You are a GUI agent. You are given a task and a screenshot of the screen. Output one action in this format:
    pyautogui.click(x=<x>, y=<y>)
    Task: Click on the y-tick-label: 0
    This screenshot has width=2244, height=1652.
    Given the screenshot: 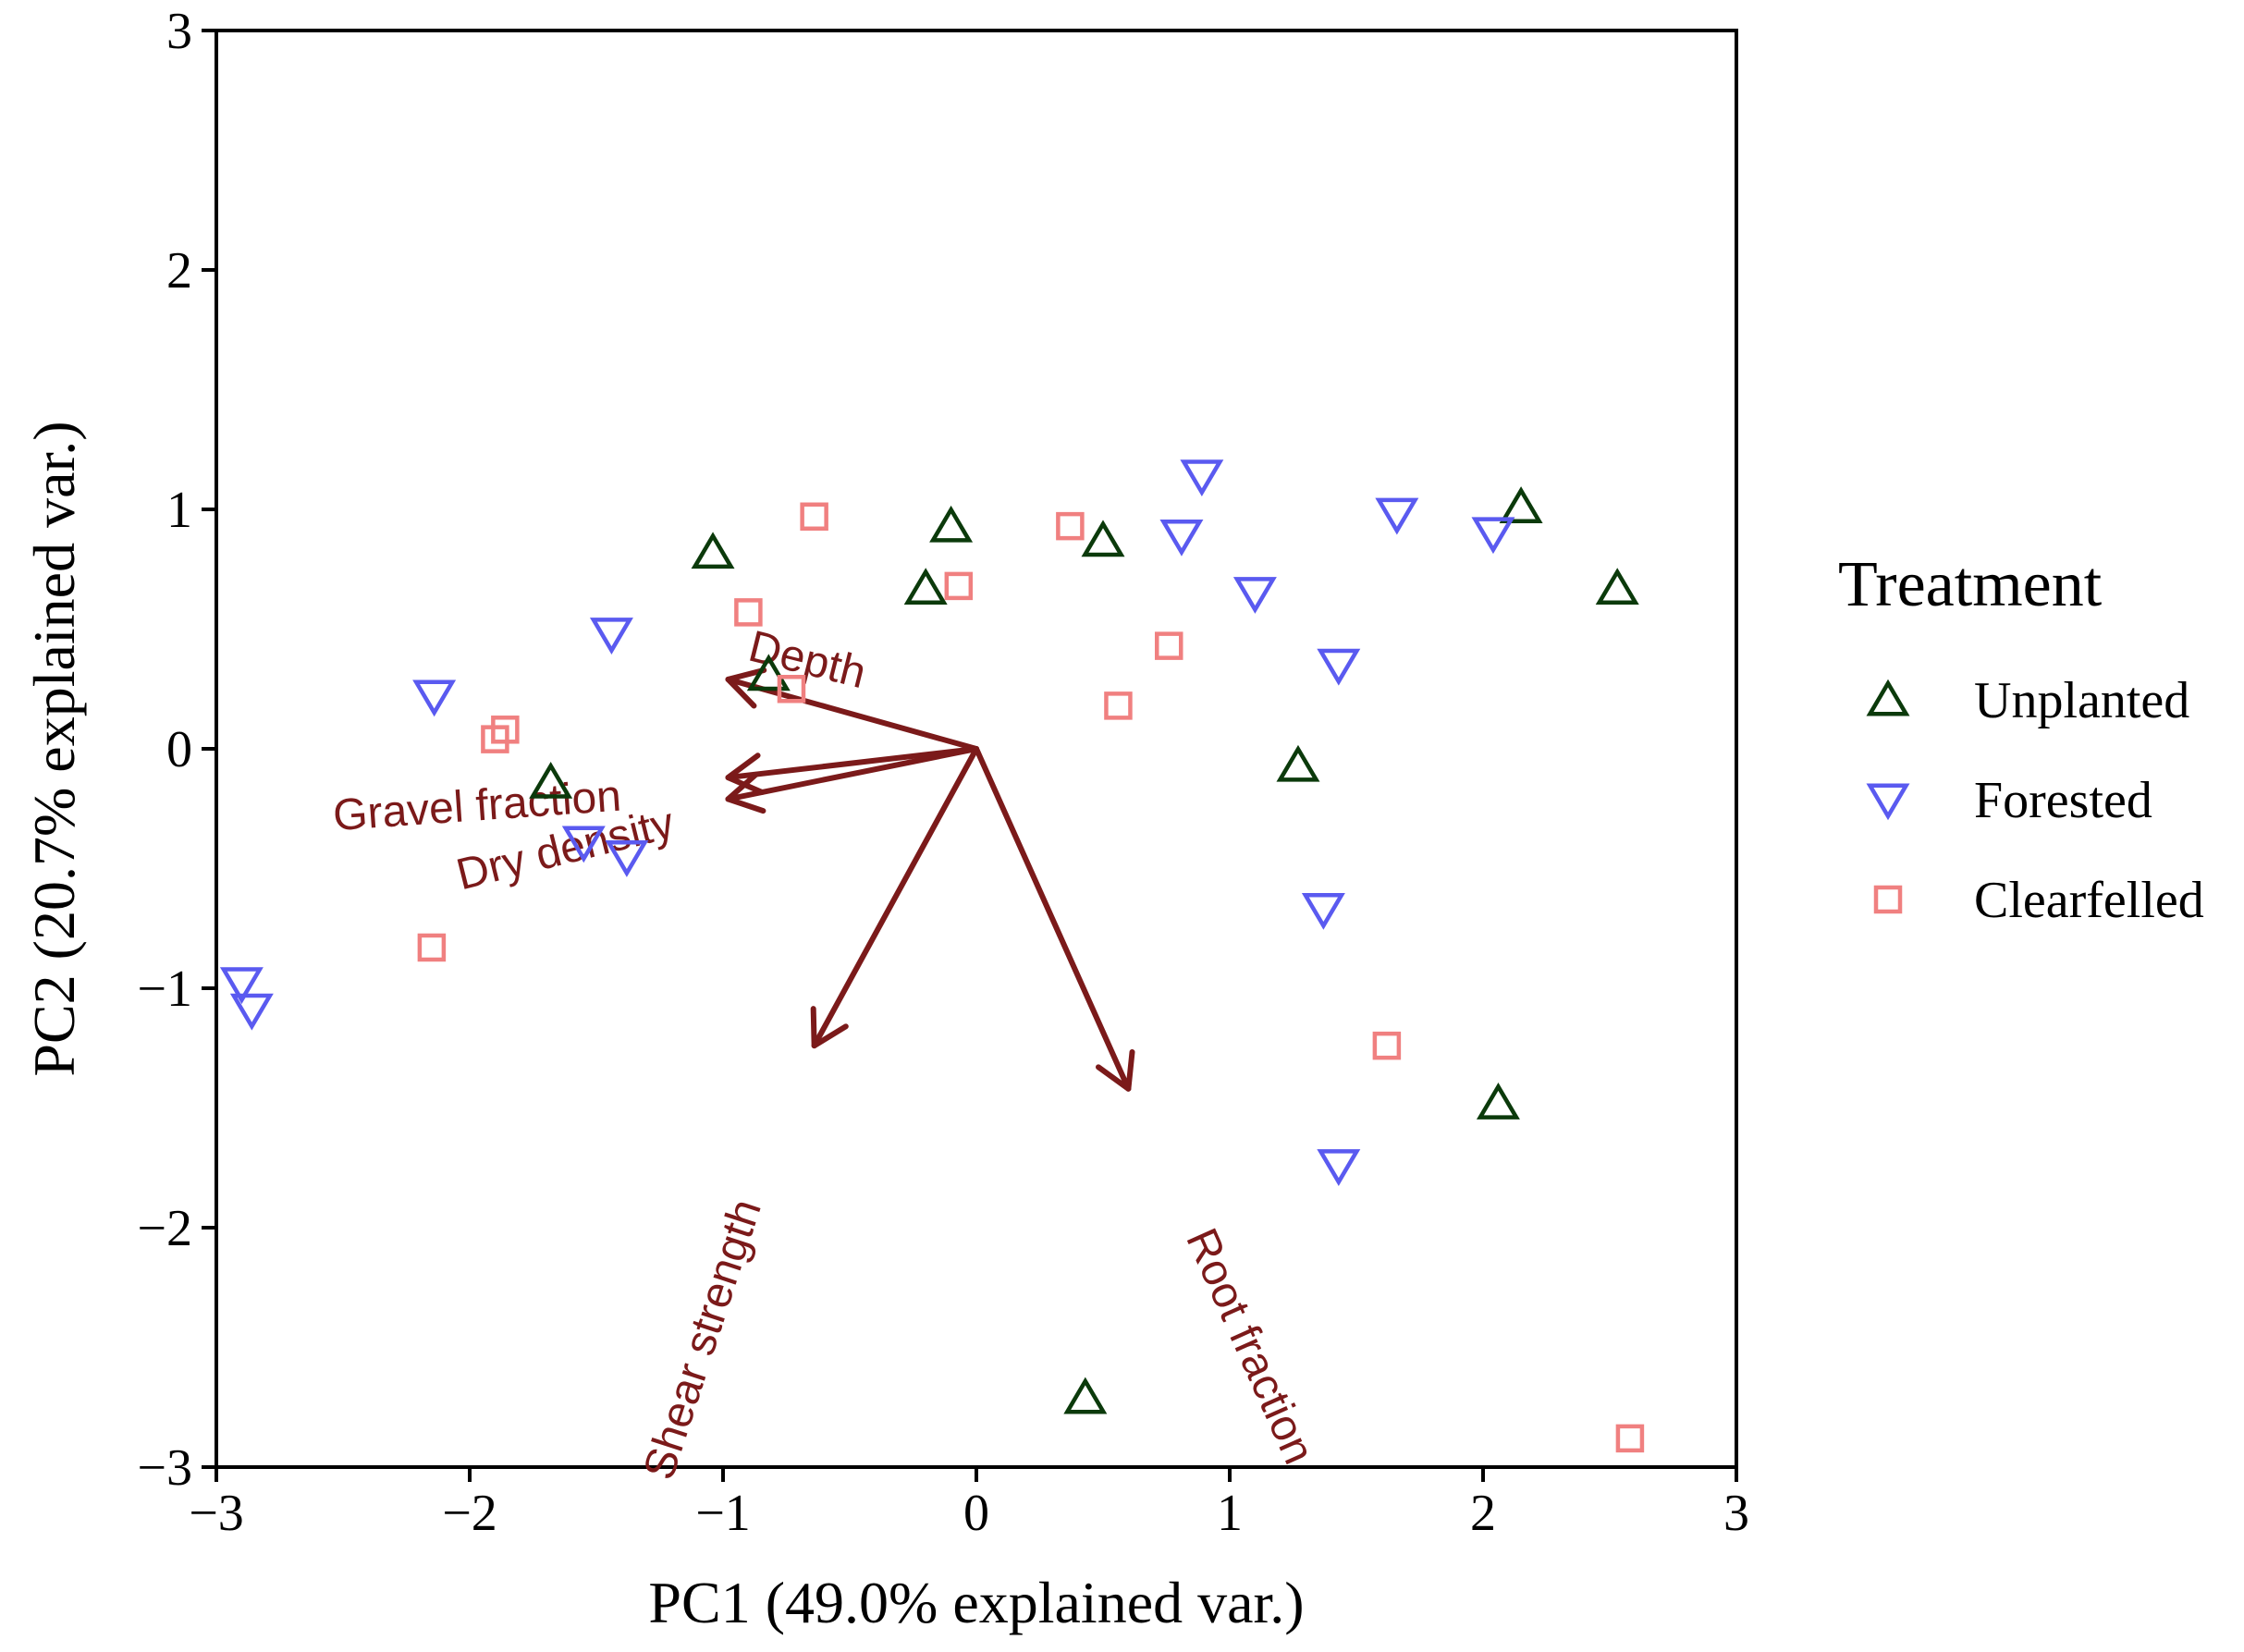 What is the action you would take?
    pyautogui.click(x=179, y=749)
    